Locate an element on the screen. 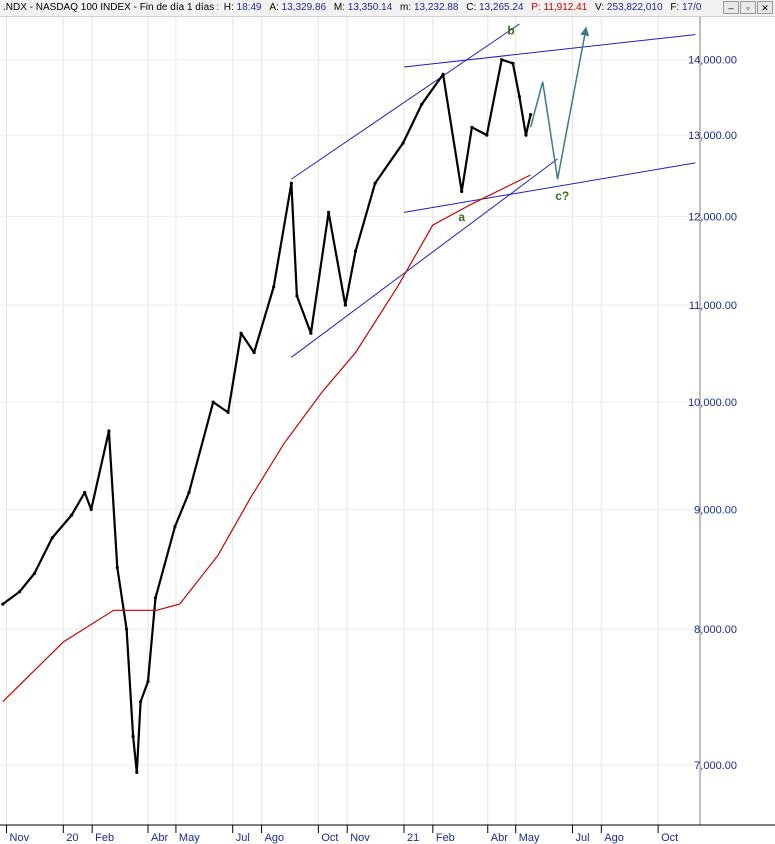  y-tick-label: 8,000.00 is located at coordinates (715, 630).